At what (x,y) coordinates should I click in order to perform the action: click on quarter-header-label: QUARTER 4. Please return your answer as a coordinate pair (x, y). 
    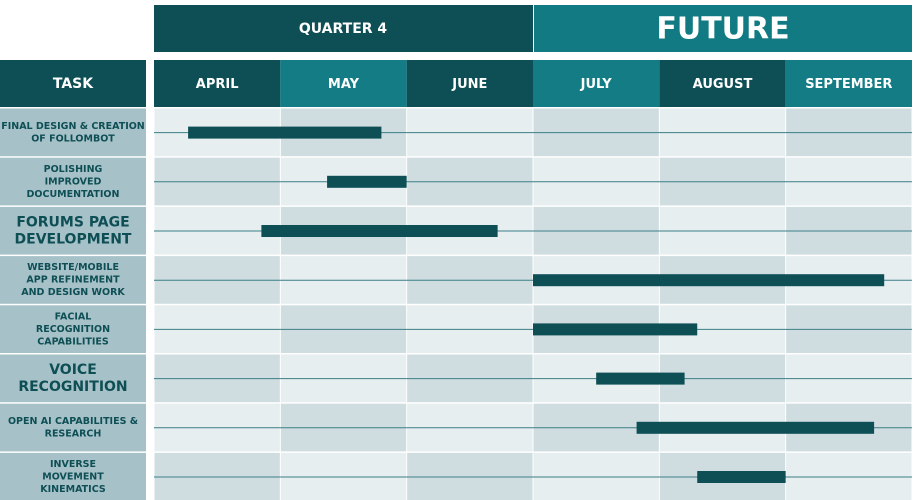
    Looking at the image, I should click on (343, 29).